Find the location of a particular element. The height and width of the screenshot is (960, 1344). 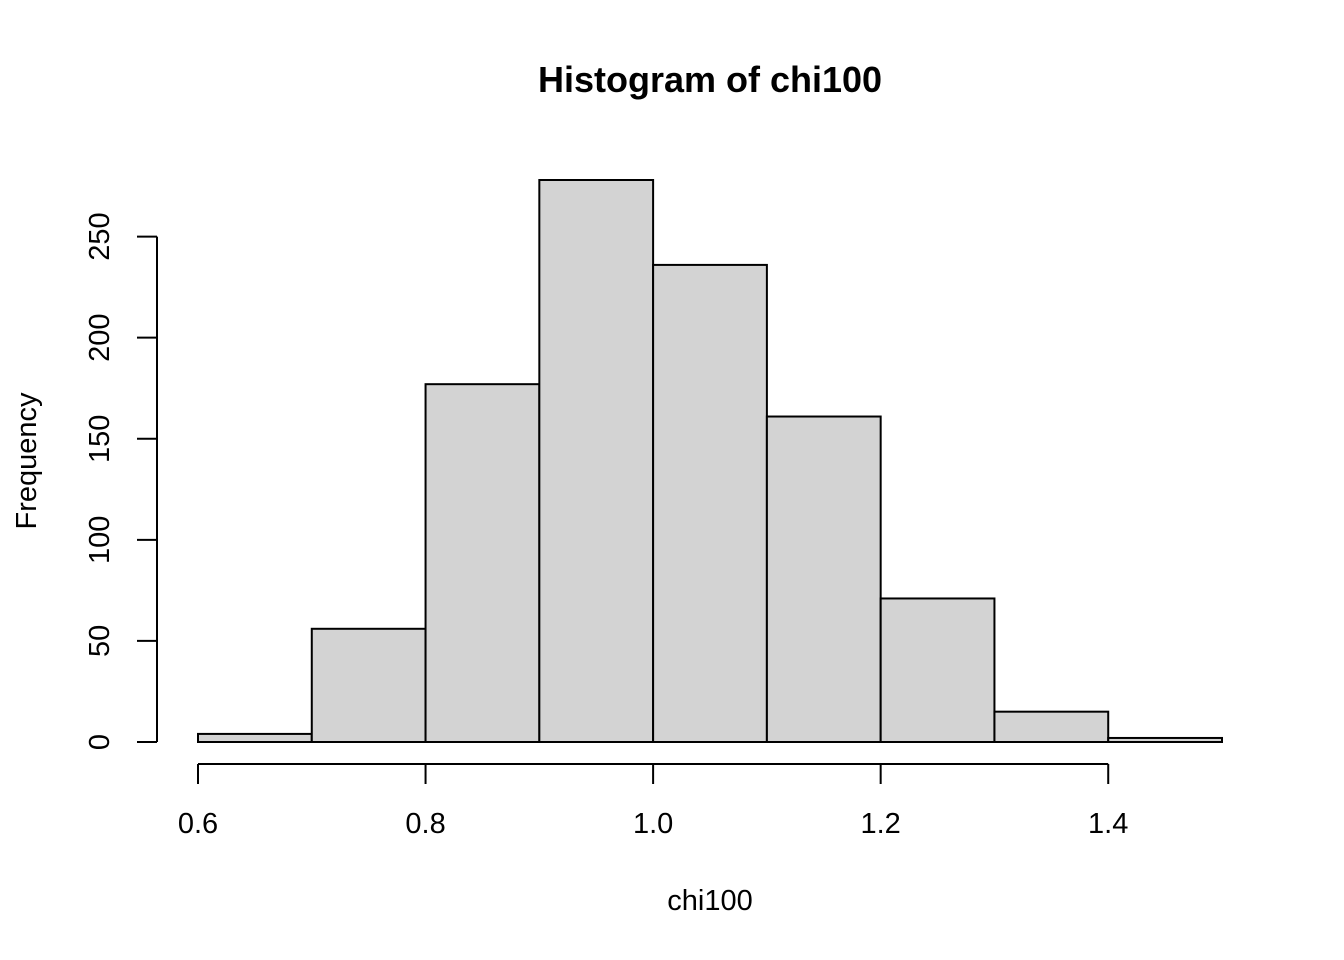

x-tick-label: 0.8 is located at coordinates (425, 824).